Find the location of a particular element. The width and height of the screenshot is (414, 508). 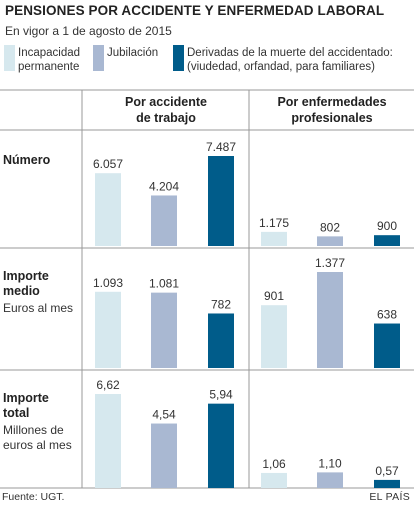

row-unit-importe-total-line1: Millones de is located at coordinates (33, 430).